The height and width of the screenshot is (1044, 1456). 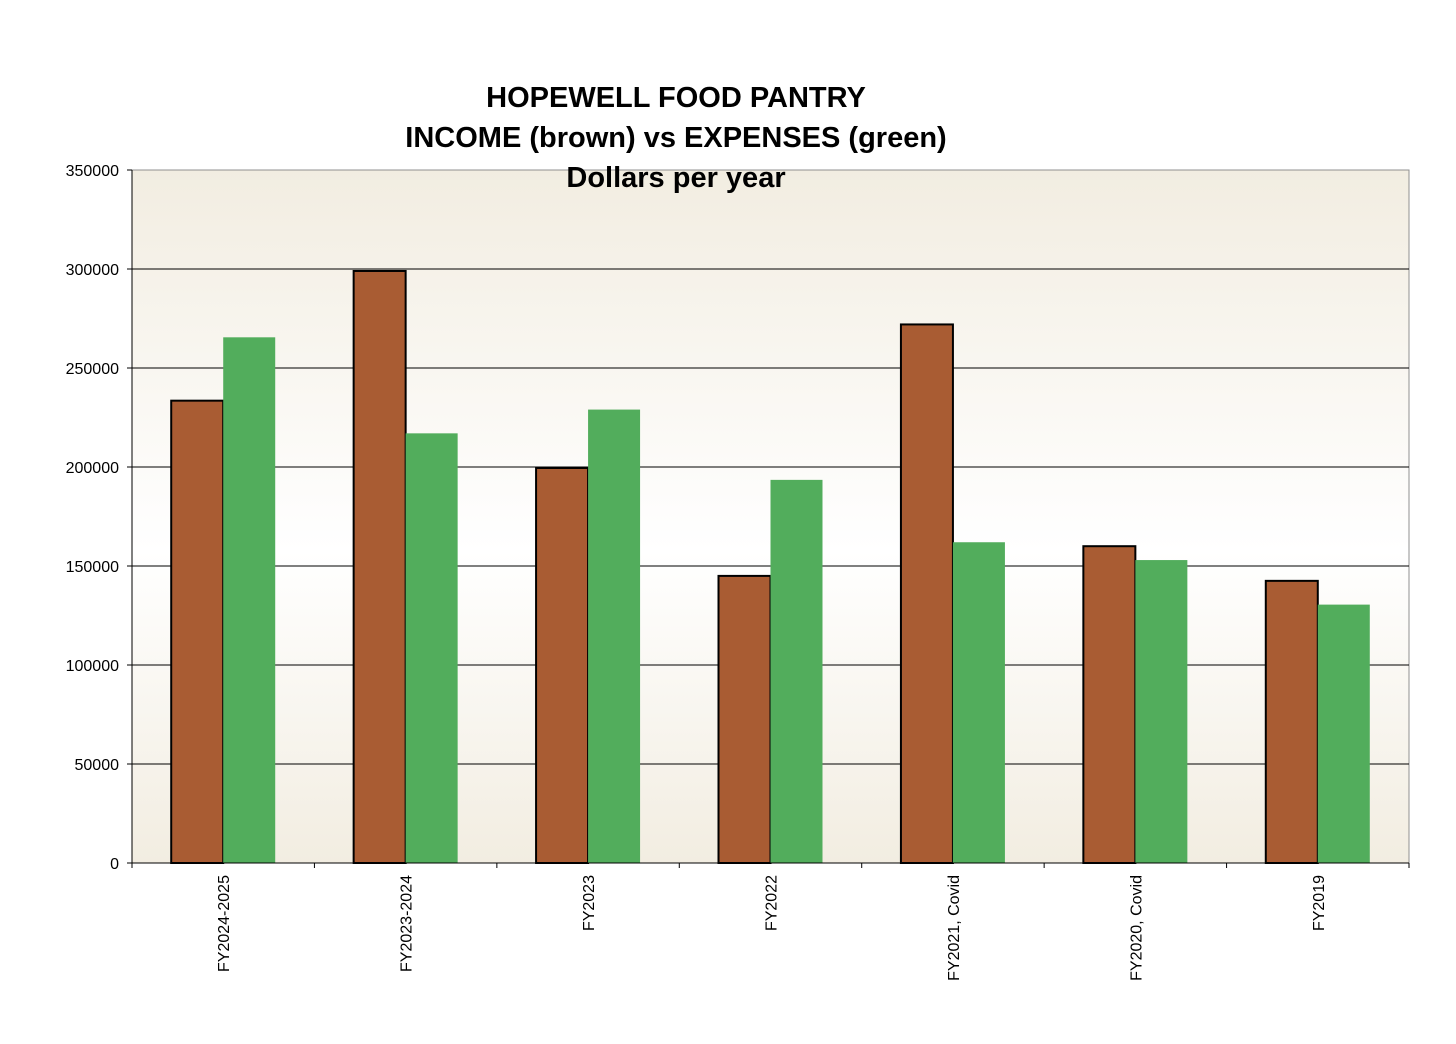 I want to click on y-tick-label: 250000, so click(x=92, y=369).